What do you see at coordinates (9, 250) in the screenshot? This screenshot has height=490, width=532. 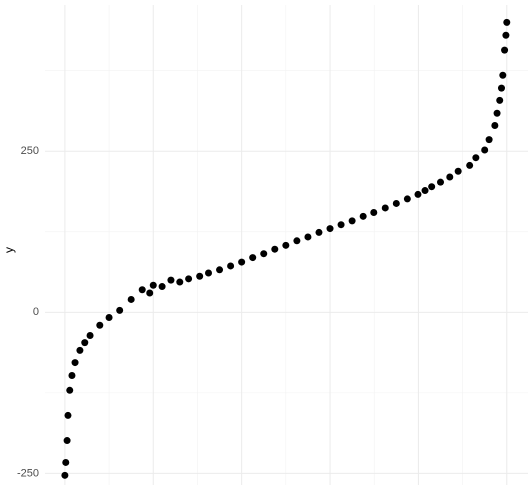 I see `y-axis-label: y` at bounding box center [9, 250].